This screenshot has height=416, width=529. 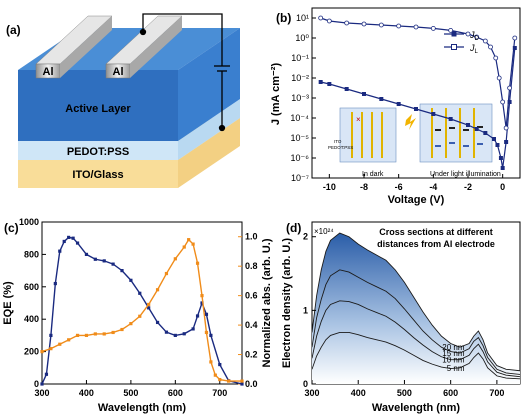 What do you see at coordinates (416, 339) in the screenshot?
I see `panel-d-line` at bounding box center [416, 339].